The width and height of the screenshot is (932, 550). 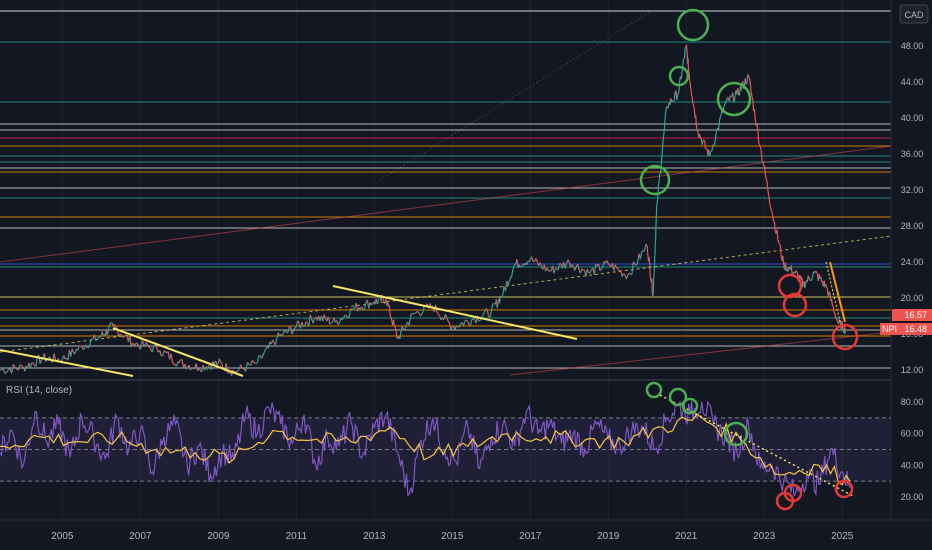 What do you see at coordinates (679, 76) in the screenshot?
I see `peak-marker-circle` at bounding box center [679, 76].